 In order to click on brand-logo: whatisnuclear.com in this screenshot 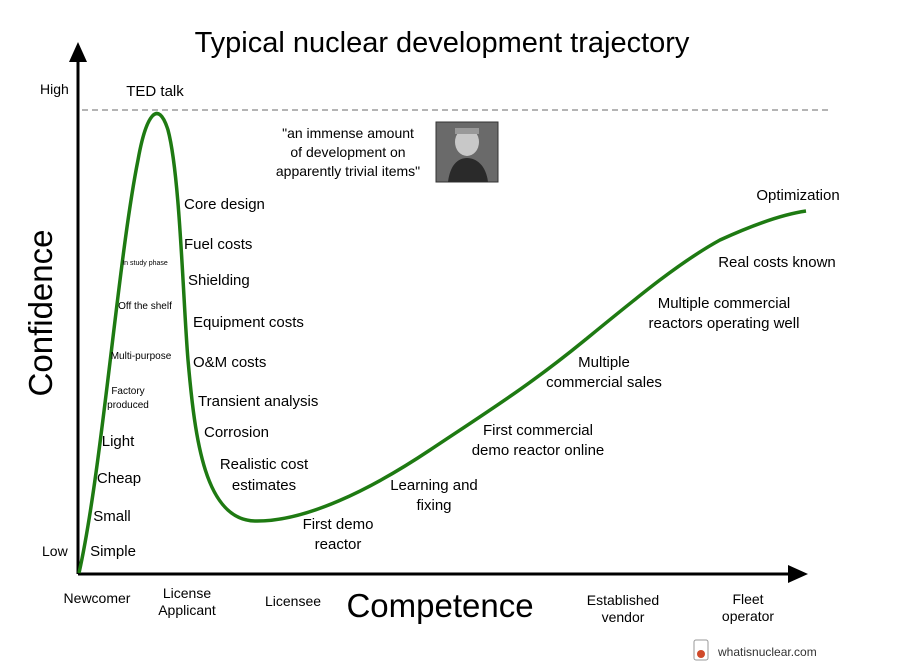, I will do `click(755, 650)`.